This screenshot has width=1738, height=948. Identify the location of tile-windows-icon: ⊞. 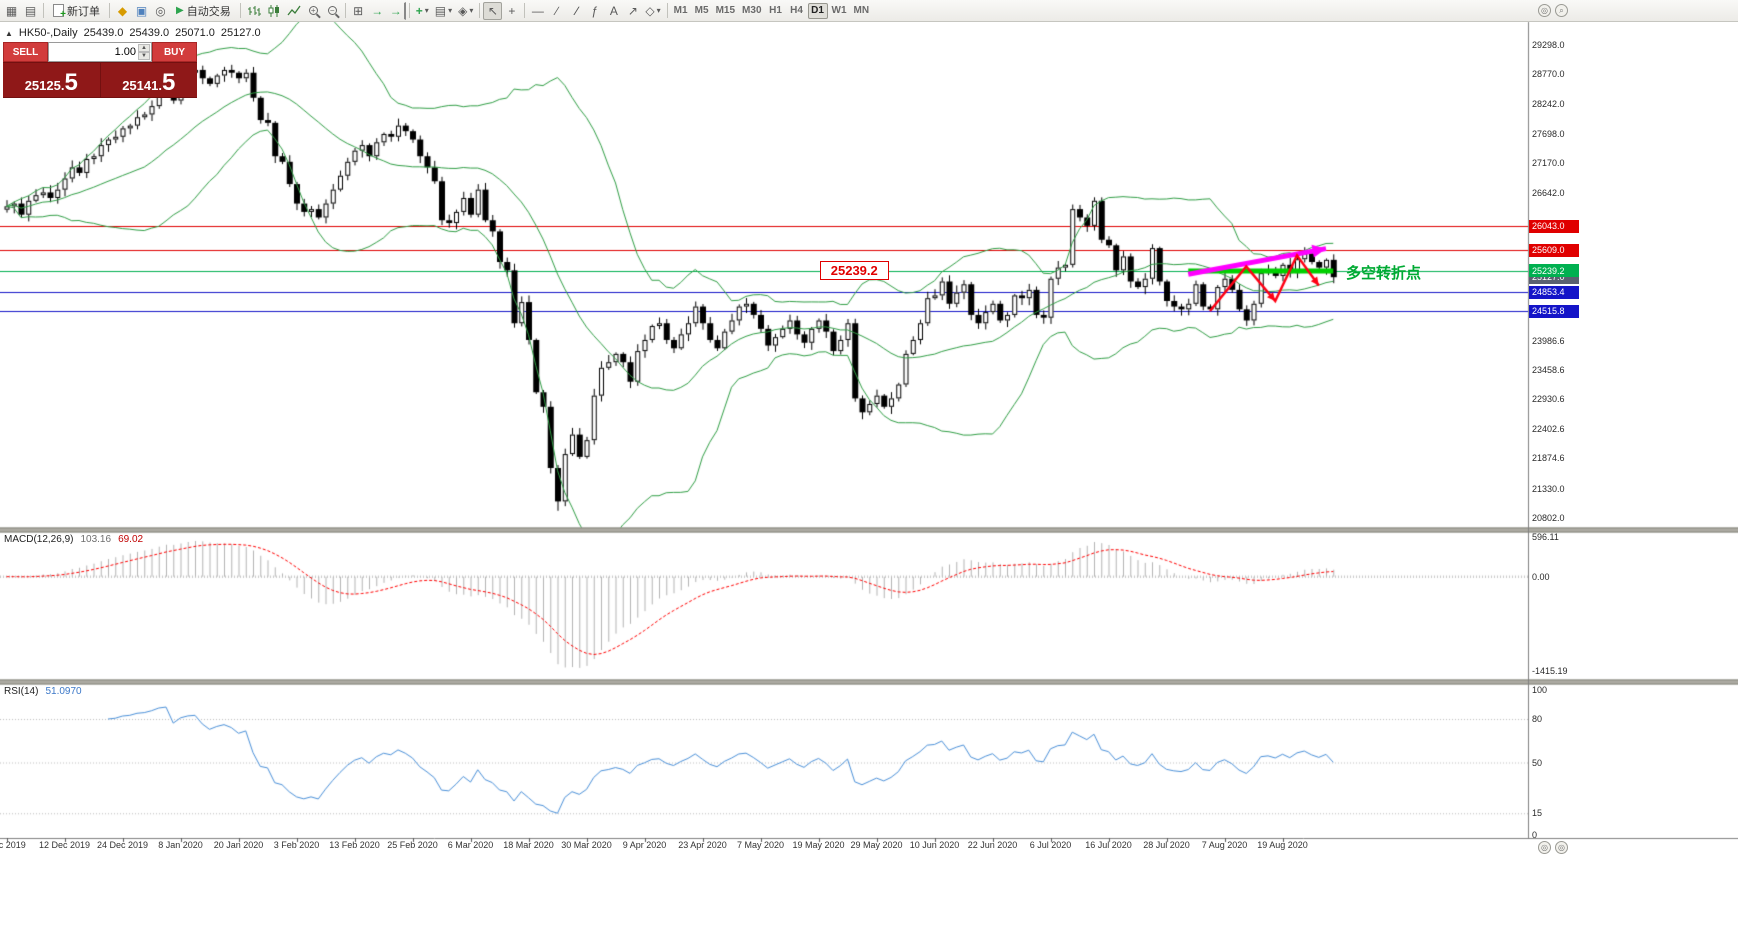
(358, 10).